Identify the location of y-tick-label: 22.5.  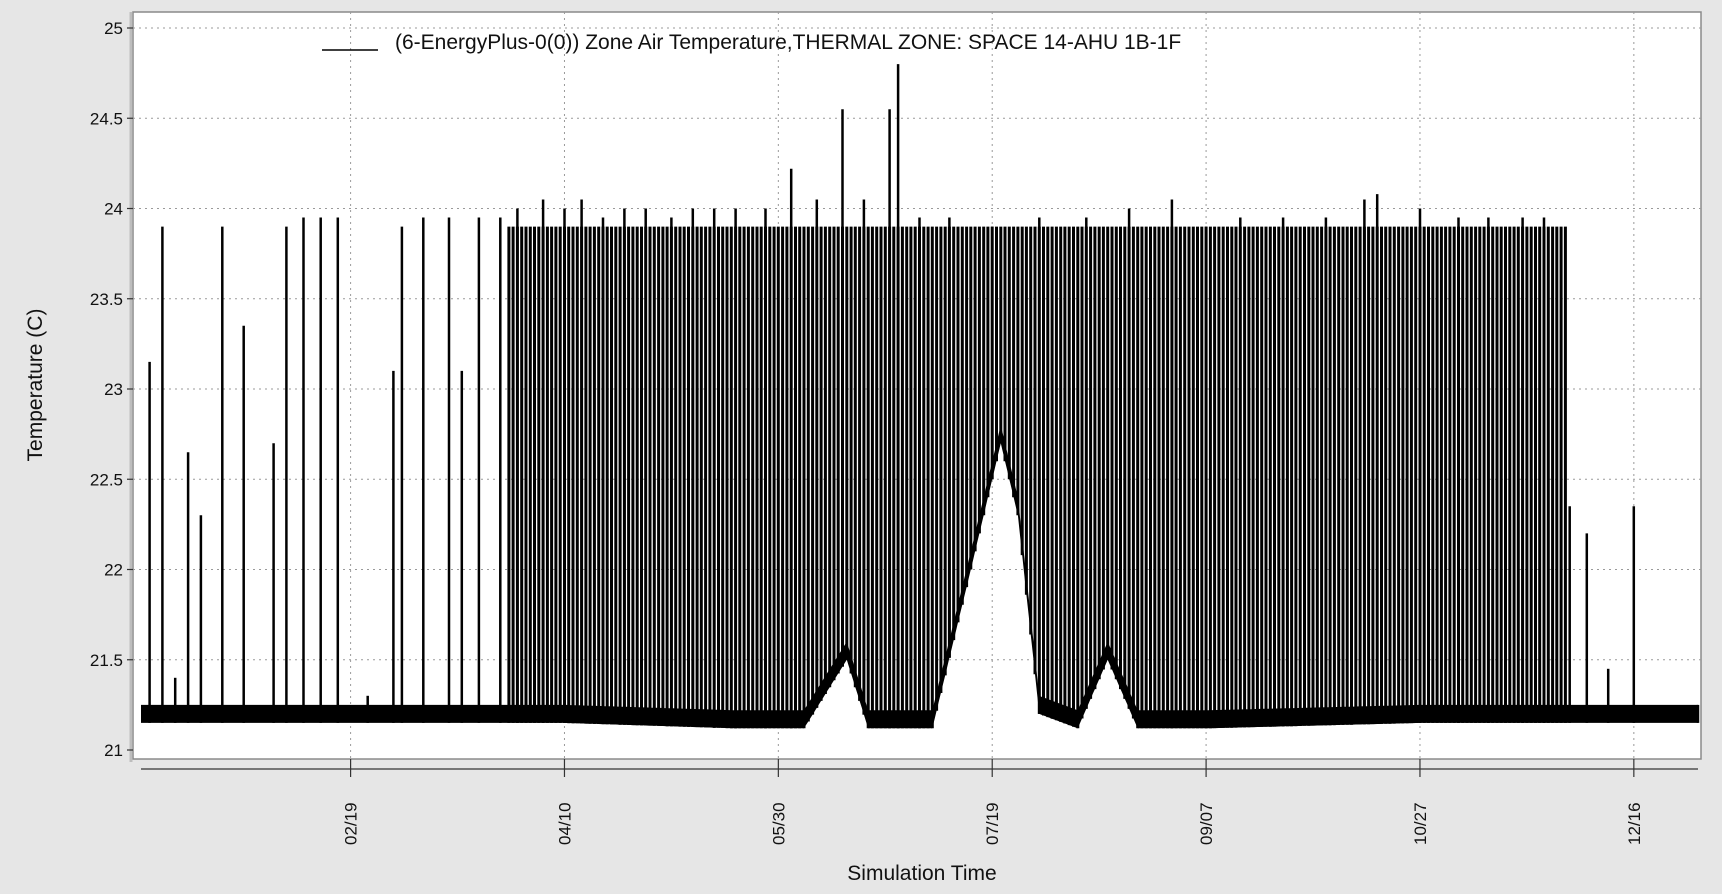
(106, 479).